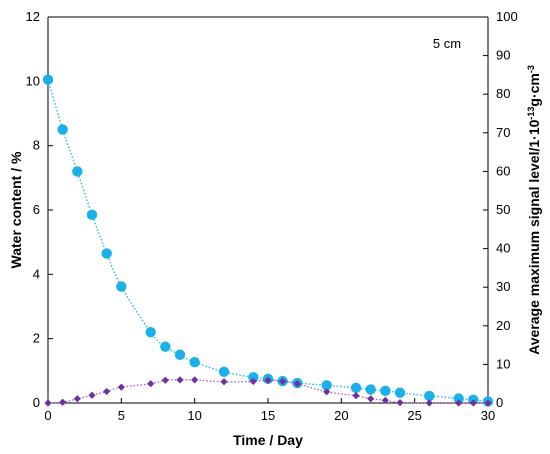  I want to click on y-right-tick-label: 60, so click(503, 170).